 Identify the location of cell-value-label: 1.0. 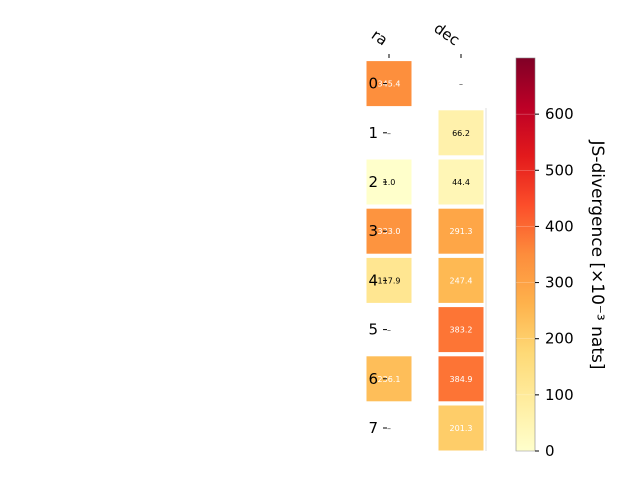
(389, 182).